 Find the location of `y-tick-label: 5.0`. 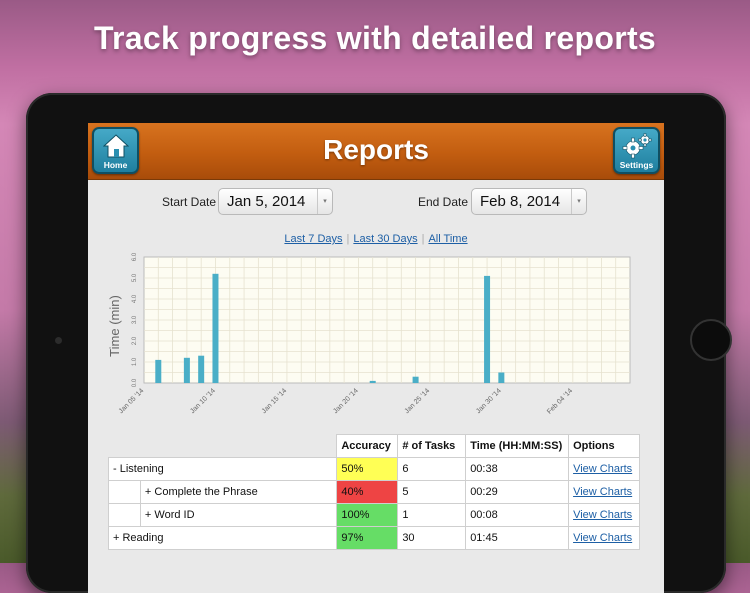

y-tick-label: 5.0 is located at coordinates (135, 277).